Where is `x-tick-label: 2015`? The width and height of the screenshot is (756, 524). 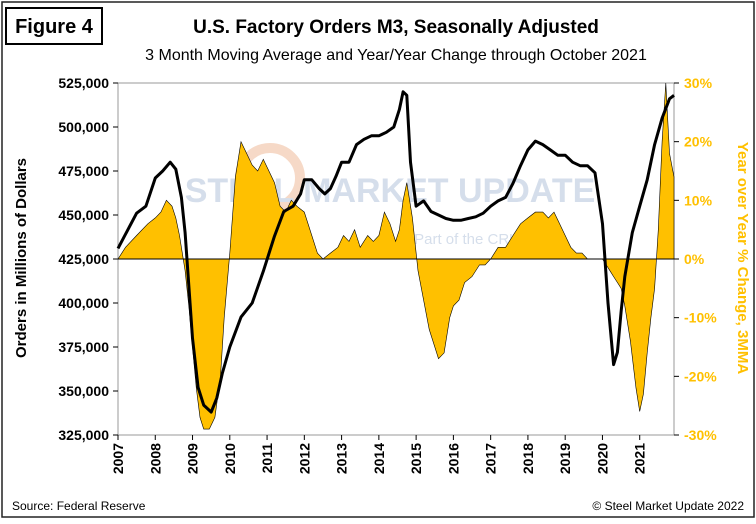 x-tick-label: 2015 is located at coordinates (416, 458).